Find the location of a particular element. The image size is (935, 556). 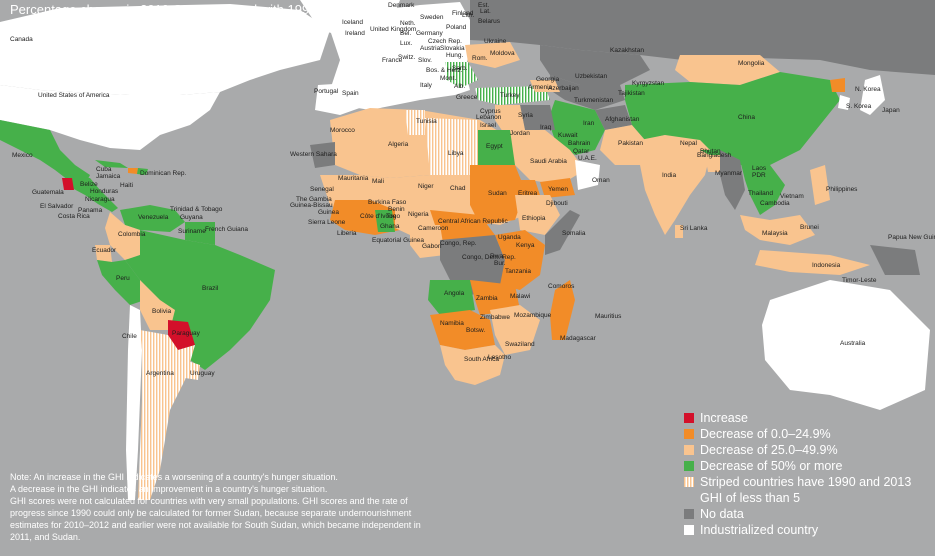

india-shape is located at coordinates (675, 185).